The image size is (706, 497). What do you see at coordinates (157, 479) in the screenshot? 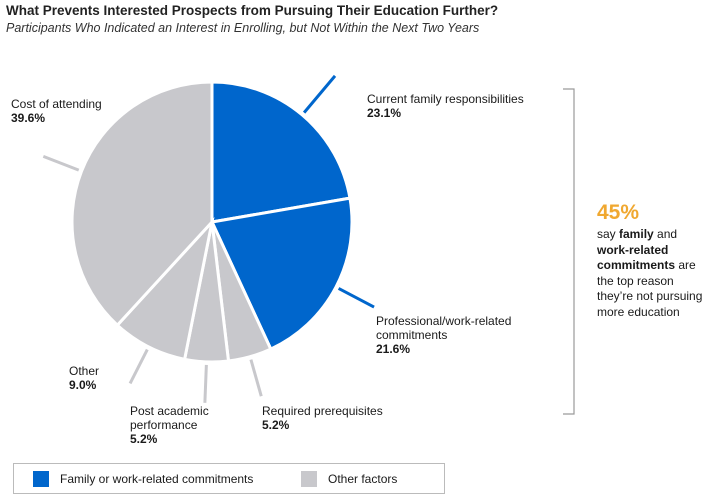
I see `legend-label: Family or work-related commitments` at bounding box center [157, 479].